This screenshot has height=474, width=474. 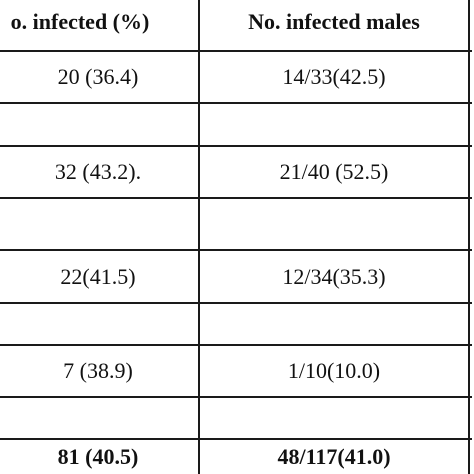 What do you see at coordinates (98, 456) in the screenshot?
I see `total-infected: 81 (40.5)` at bounding box center [98, 456].